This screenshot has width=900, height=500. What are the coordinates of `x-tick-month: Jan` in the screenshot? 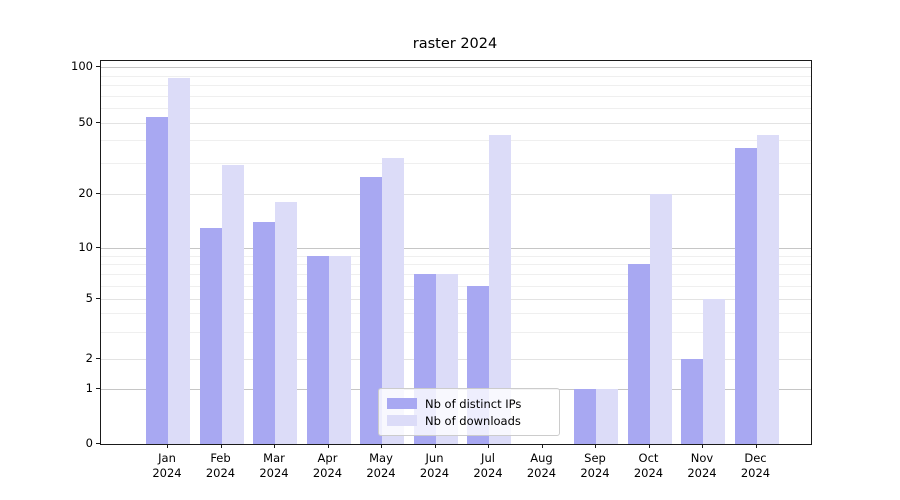 It's located at (167, 458).